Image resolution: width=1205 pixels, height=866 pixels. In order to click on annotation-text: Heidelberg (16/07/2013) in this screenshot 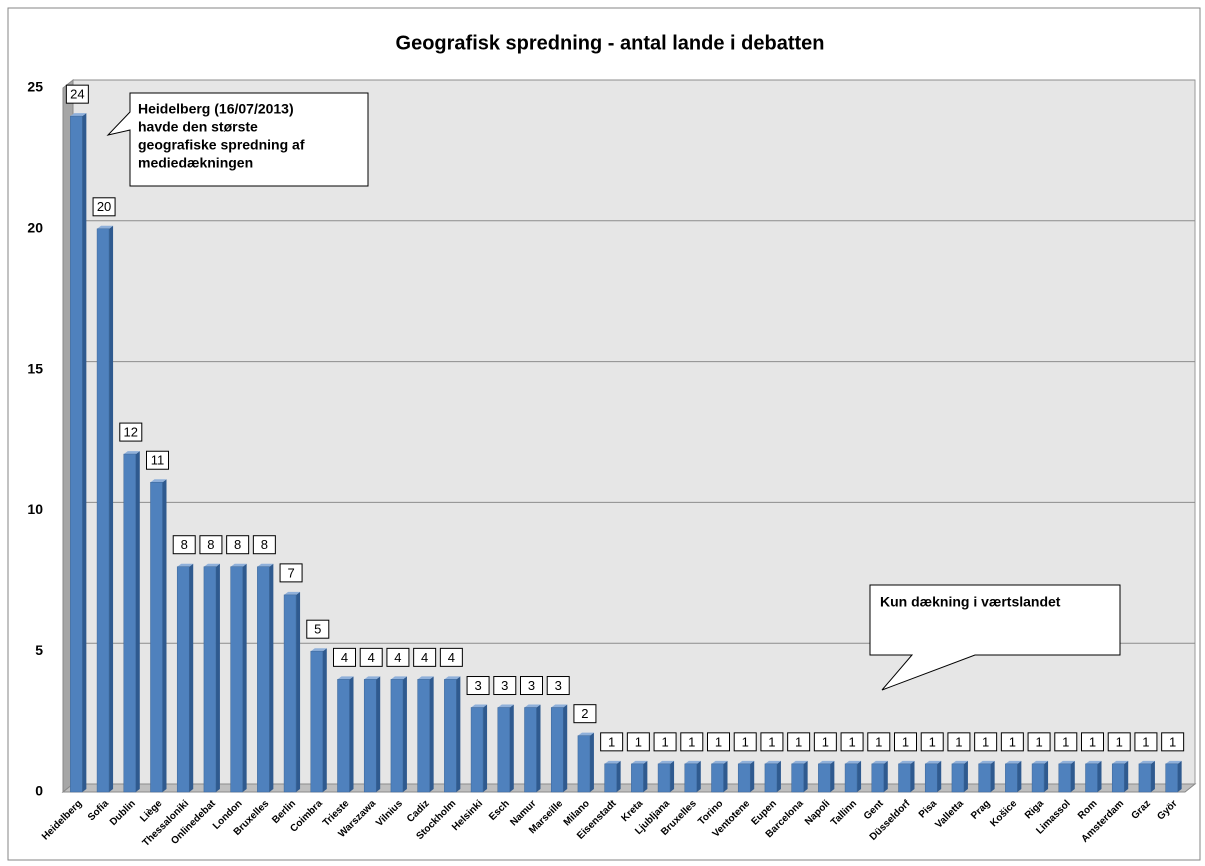, I will do `click(216, 109)`.